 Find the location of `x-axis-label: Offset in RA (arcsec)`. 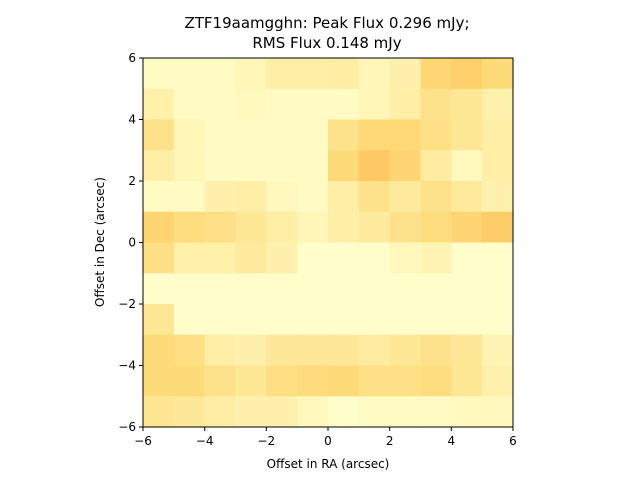

x-axis-label: Offset in RA (arcsec) is located at coordinates (328, 464).